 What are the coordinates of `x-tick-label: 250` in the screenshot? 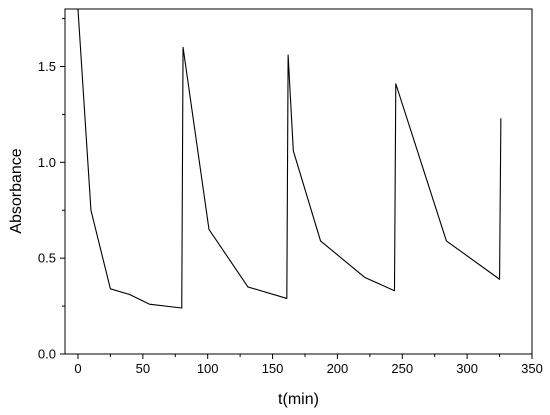 It's located at (402, 368).